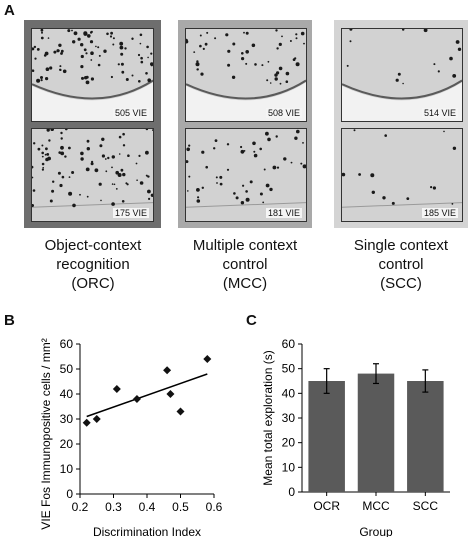 This screenshot has height=539, width=474. What do you see at coordinates (283, 113) in the screenshot?
I see `mcc-image-top-label: 508 VIE` at bounding box center [283, 113].